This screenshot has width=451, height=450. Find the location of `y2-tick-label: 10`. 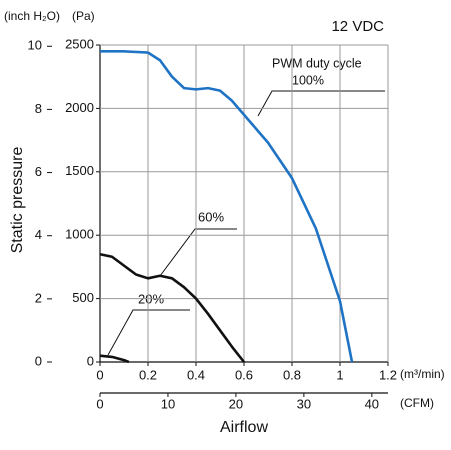

y2-tick-label: 10 is located at coordinates (35, 45).